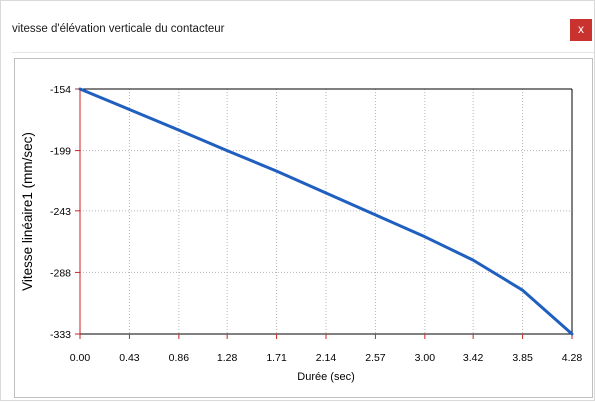 The height and width of the screenshot is (402, 595). Describe the element at coordinates (276, 358) in the screenshot. I see `x-tick-label: 1.71` at that location.